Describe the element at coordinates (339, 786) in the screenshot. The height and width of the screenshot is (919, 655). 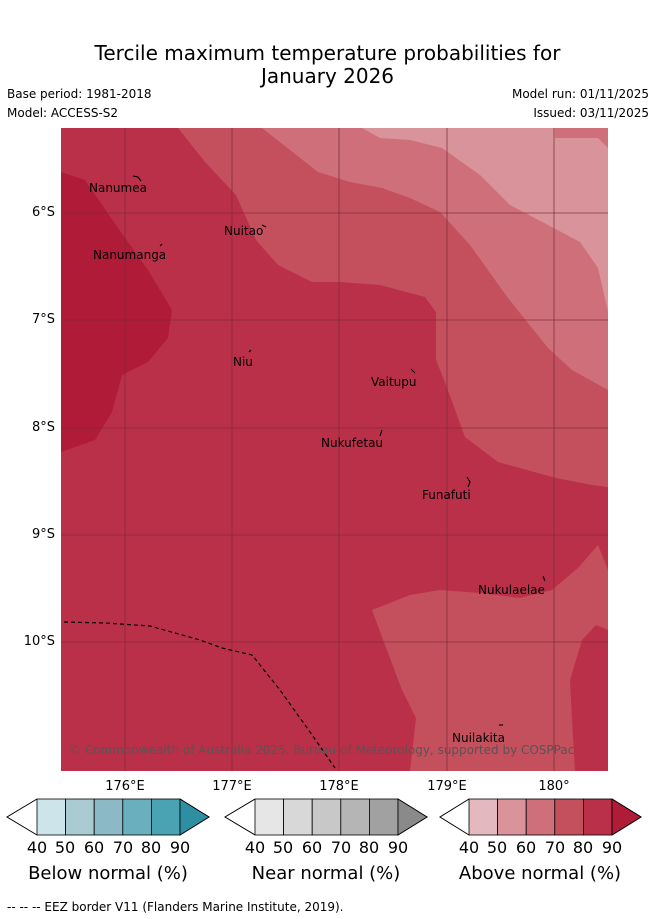
I see `lon-label-178e: 178°E` at that location.